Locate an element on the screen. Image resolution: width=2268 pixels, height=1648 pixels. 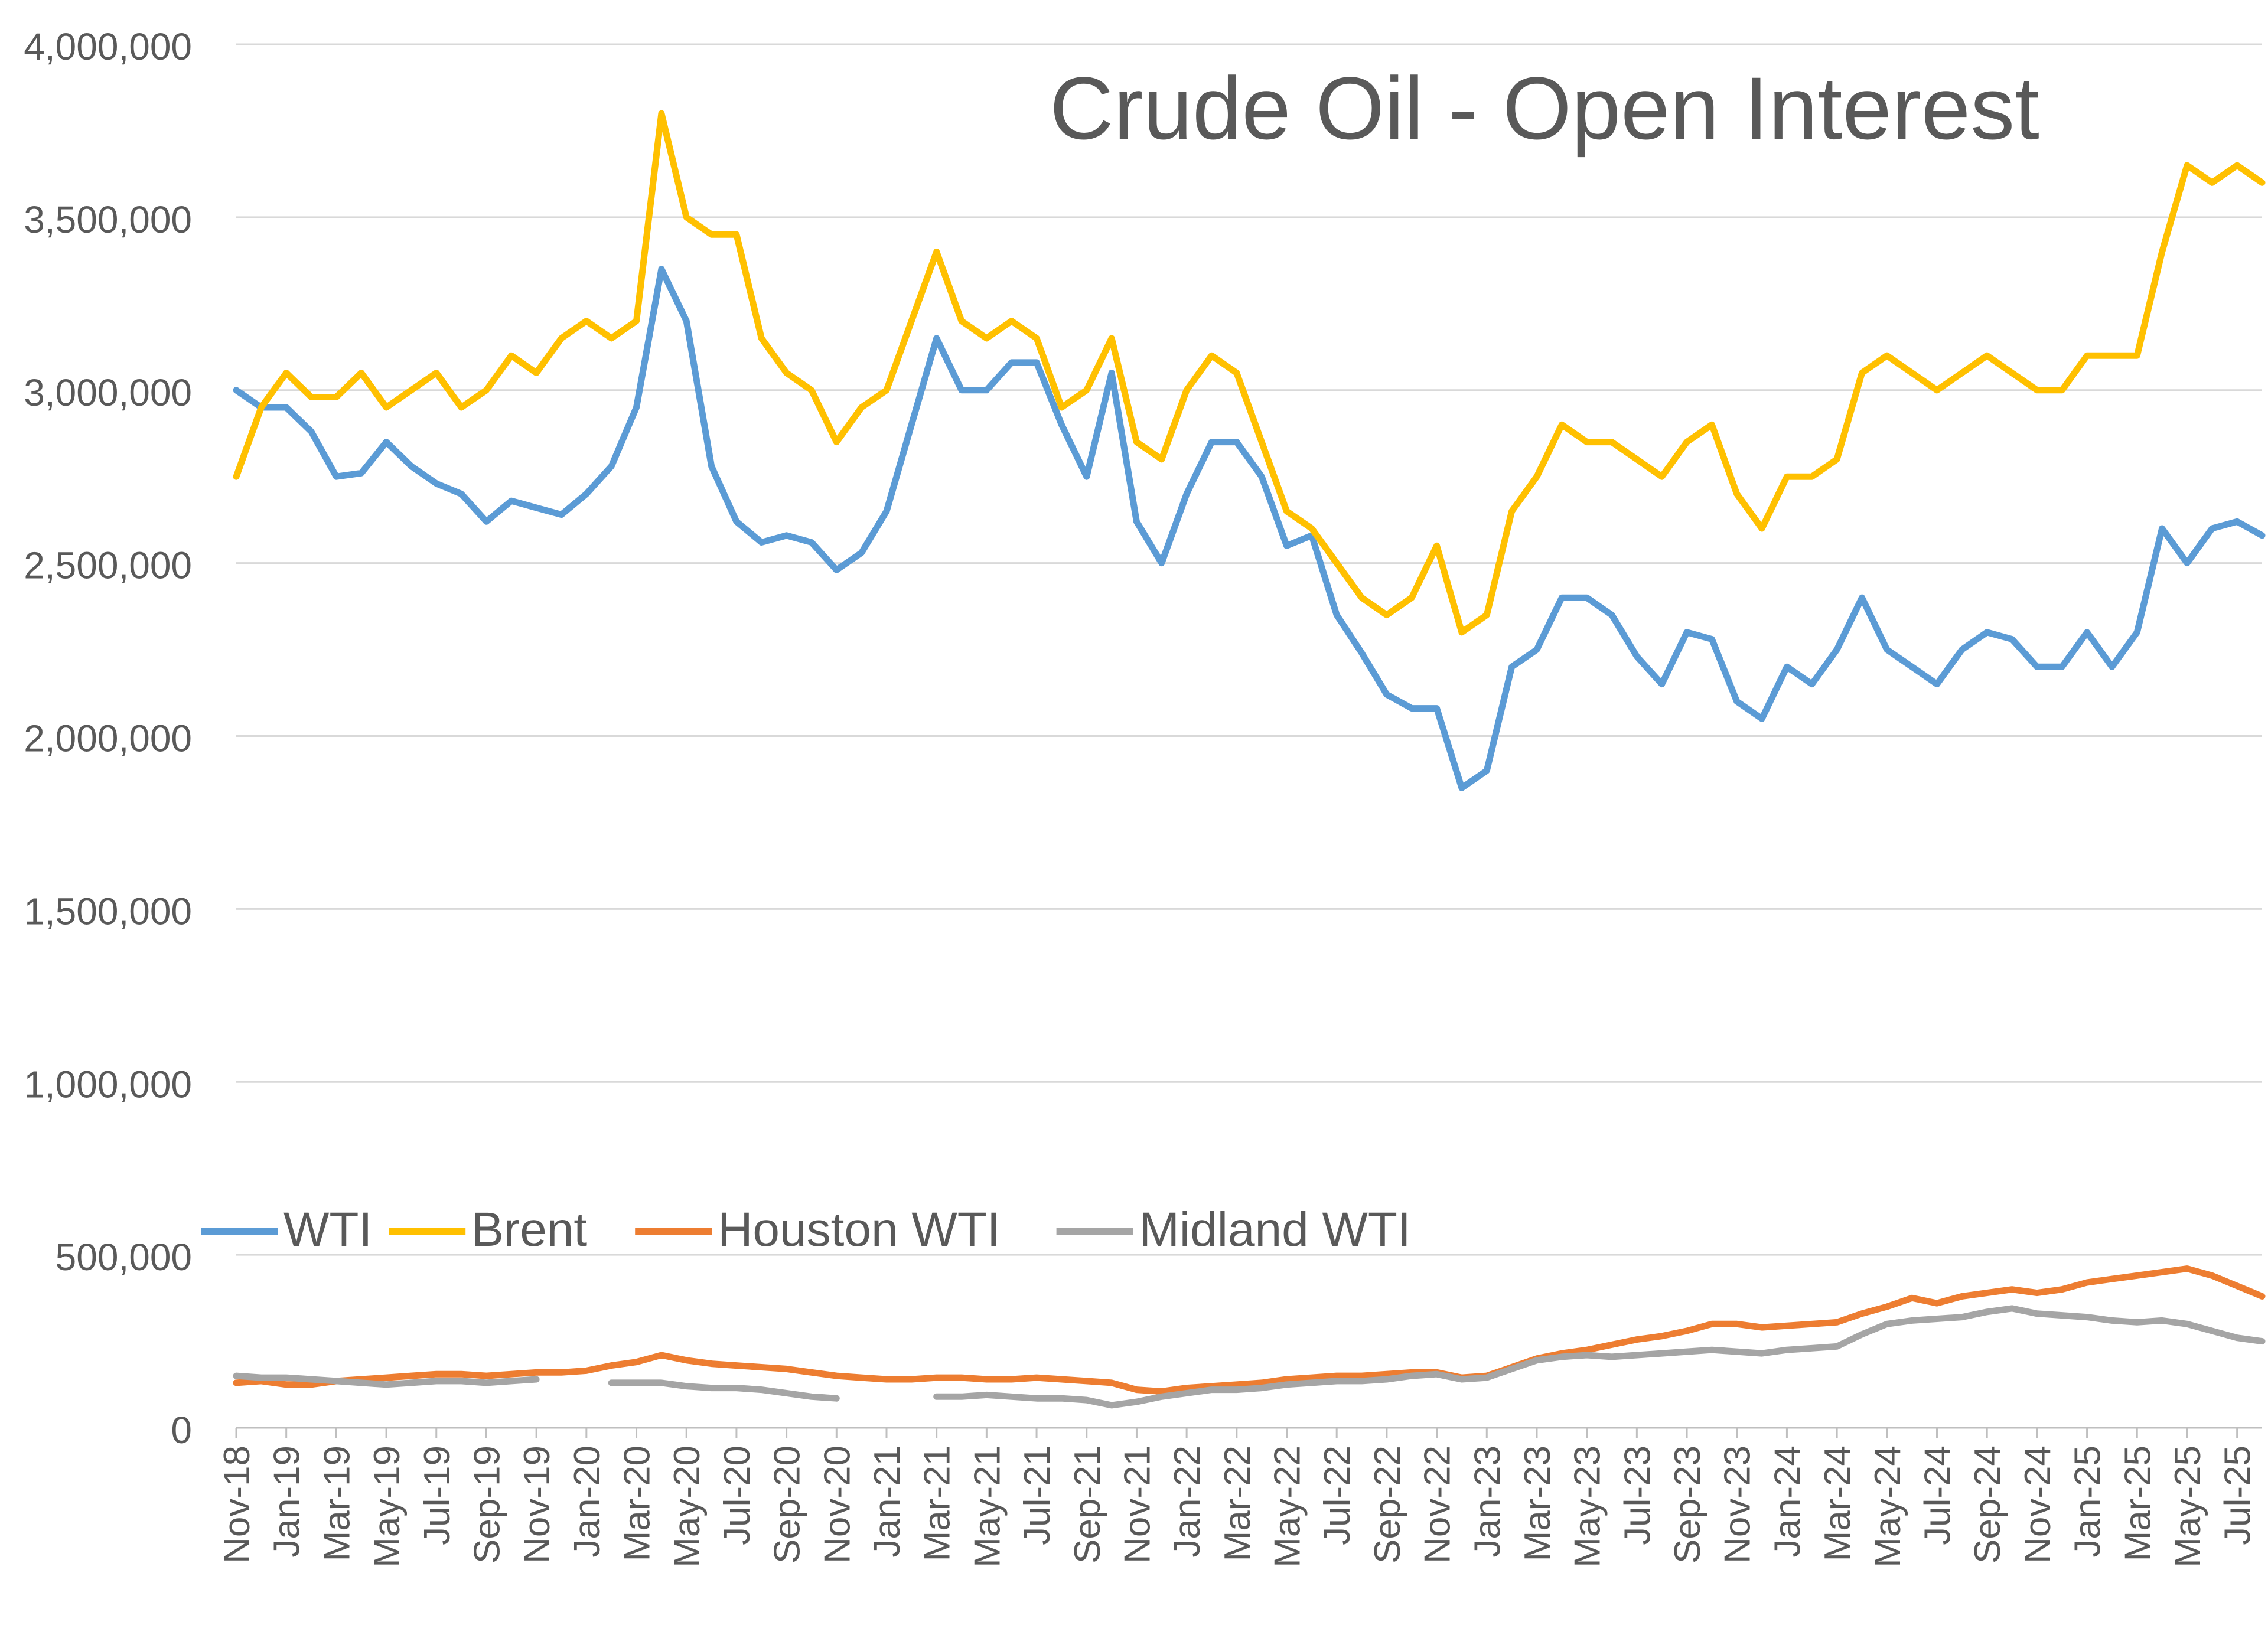
legend-label-midland-wti: Midland WTI is located at coordinates (1275, 1230).